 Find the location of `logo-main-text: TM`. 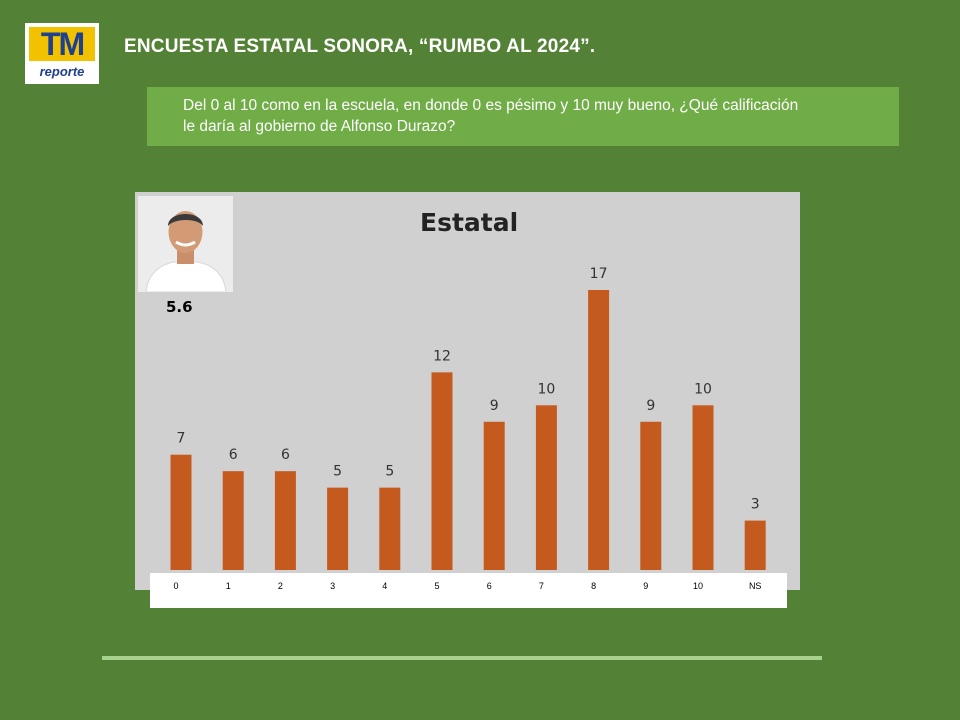

logo-main-text: TM is located at coordinates (62, 44).